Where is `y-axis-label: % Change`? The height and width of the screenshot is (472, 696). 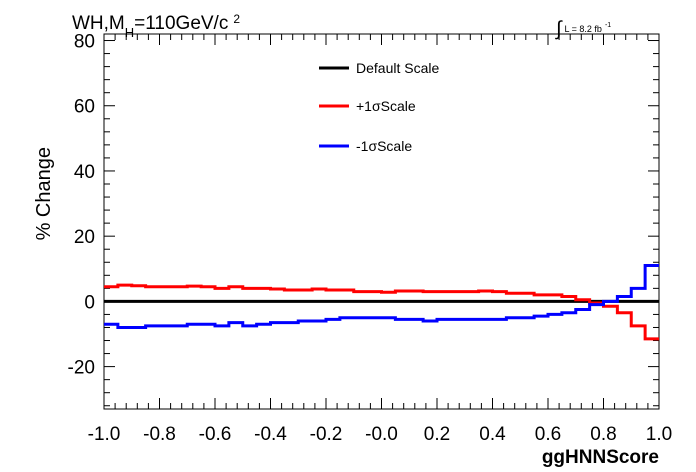
y-axis-label: % Change is located at coordinates (44, 193).